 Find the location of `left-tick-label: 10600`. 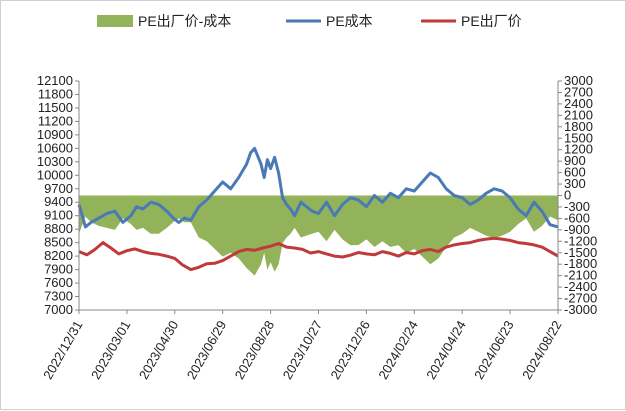

left-tick-label: 10600 is located at coordinates (55, 147).